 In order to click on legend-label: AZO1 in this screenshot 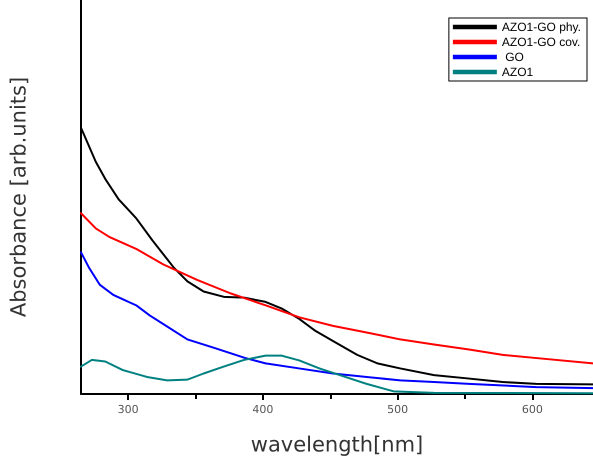, I will do `click(518, 72)`.